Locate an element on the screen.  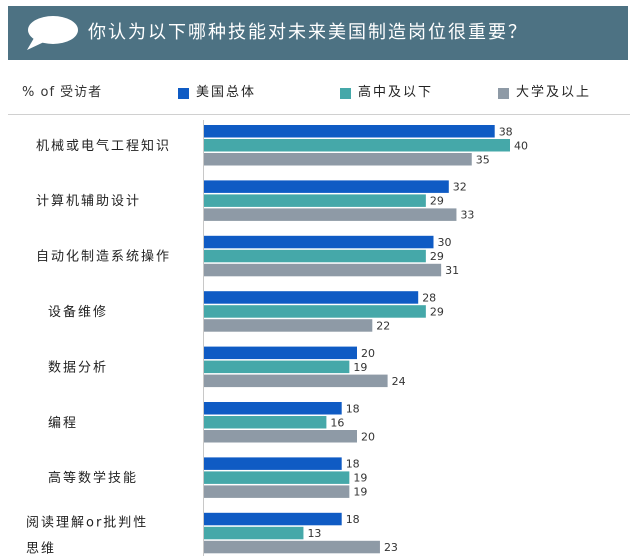
bar-value-label: 33 is located at coordinates (467, 215).